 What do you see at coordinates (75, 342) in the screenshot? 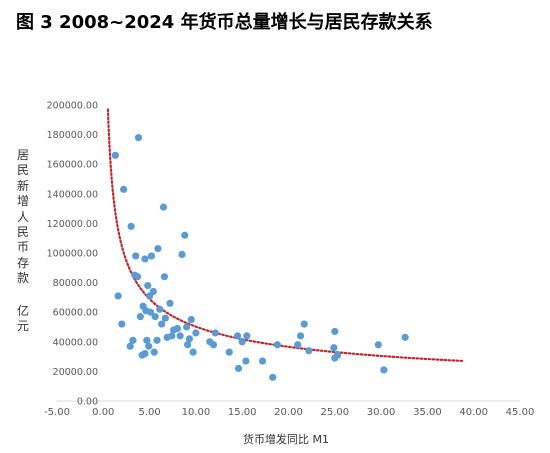
I see `y-tick-label: 40000.00` at bounding box center [75, 342].